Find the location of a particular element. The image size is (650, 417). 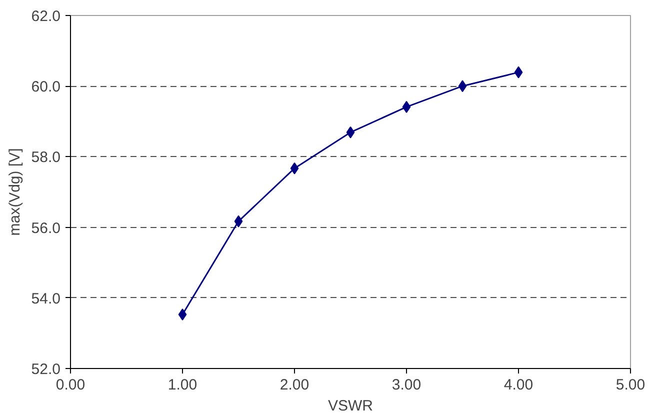

y-tick-label: 58.0 is located at coordinates (46, 157).